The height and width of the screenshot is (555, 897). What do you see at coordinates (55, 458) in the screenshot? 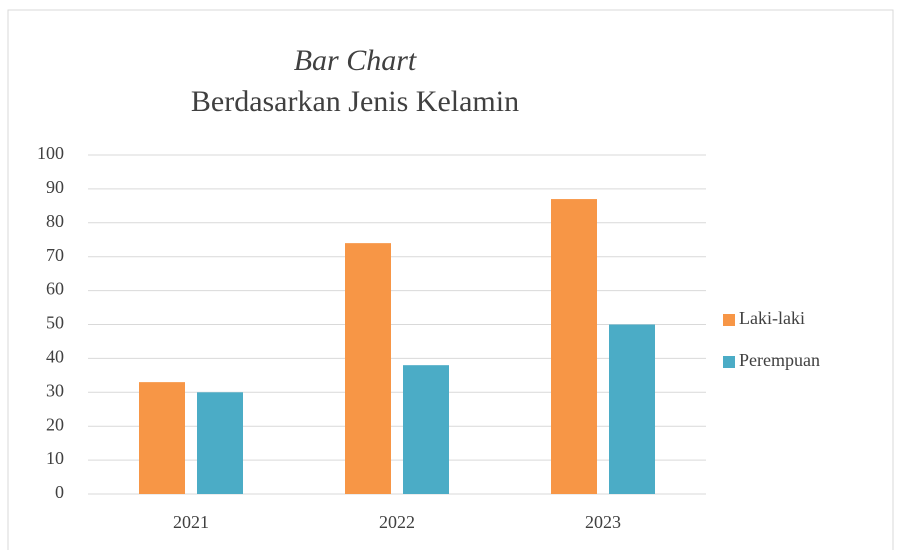
I see `y-tick-label: 10` at bounding box center [55, 458].